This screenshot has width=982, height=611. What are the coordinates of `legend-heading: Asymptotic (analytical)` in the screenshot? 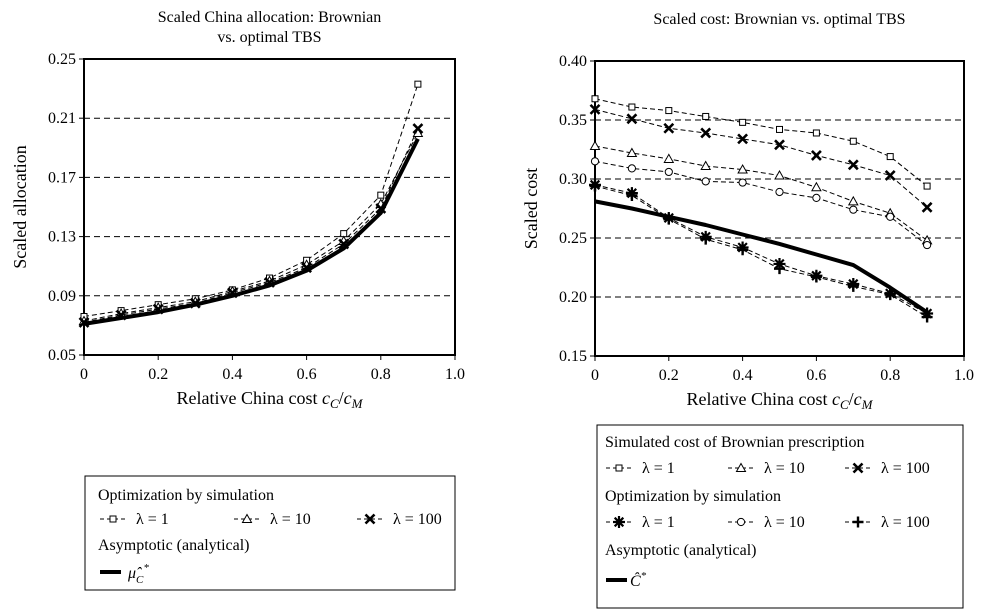 It's located at (681, 550).